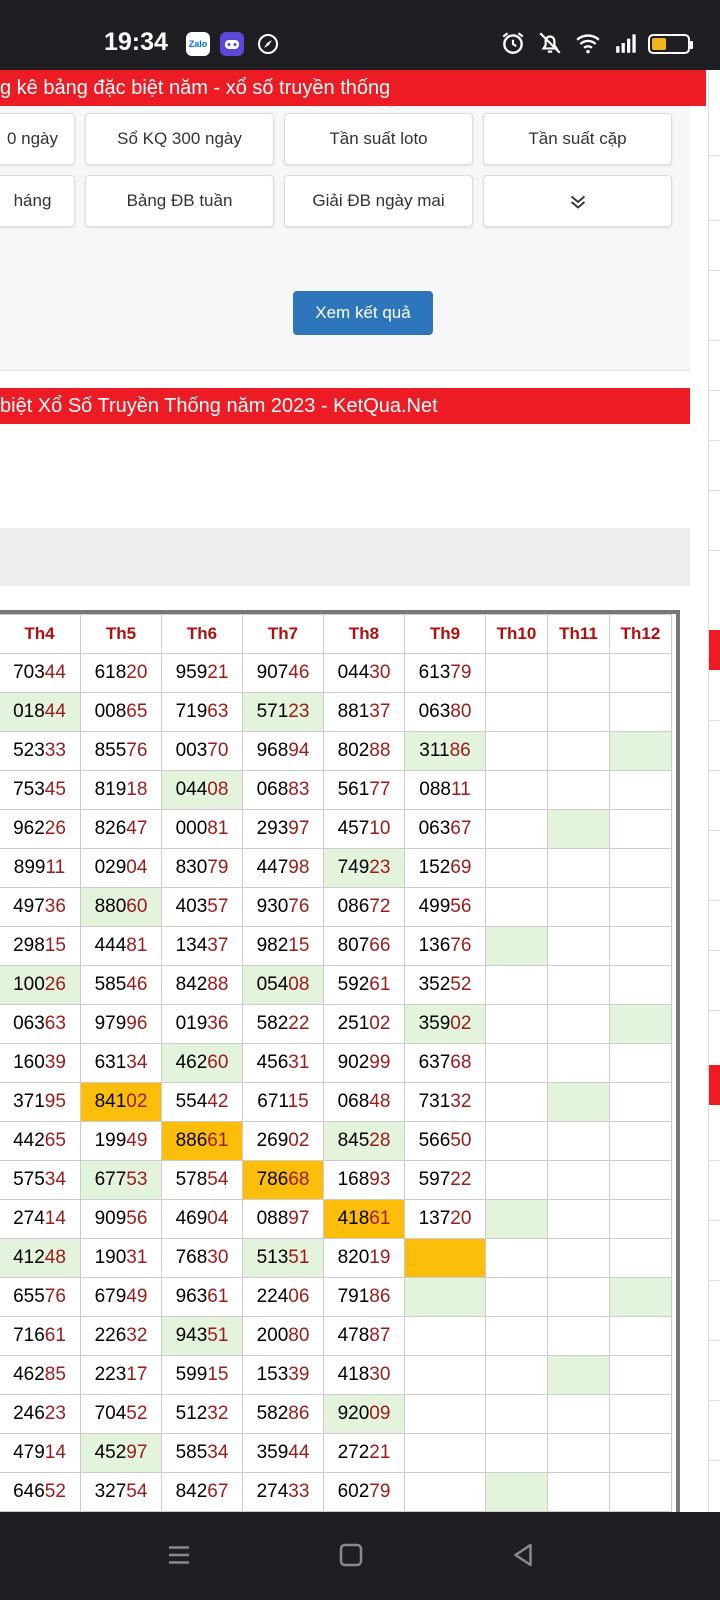 Image resolution: width=720 pixels, height=1600 pixels. Describe the element at coordinates (179, 1555) in the screenshot. I see `menu-icon` at that location.